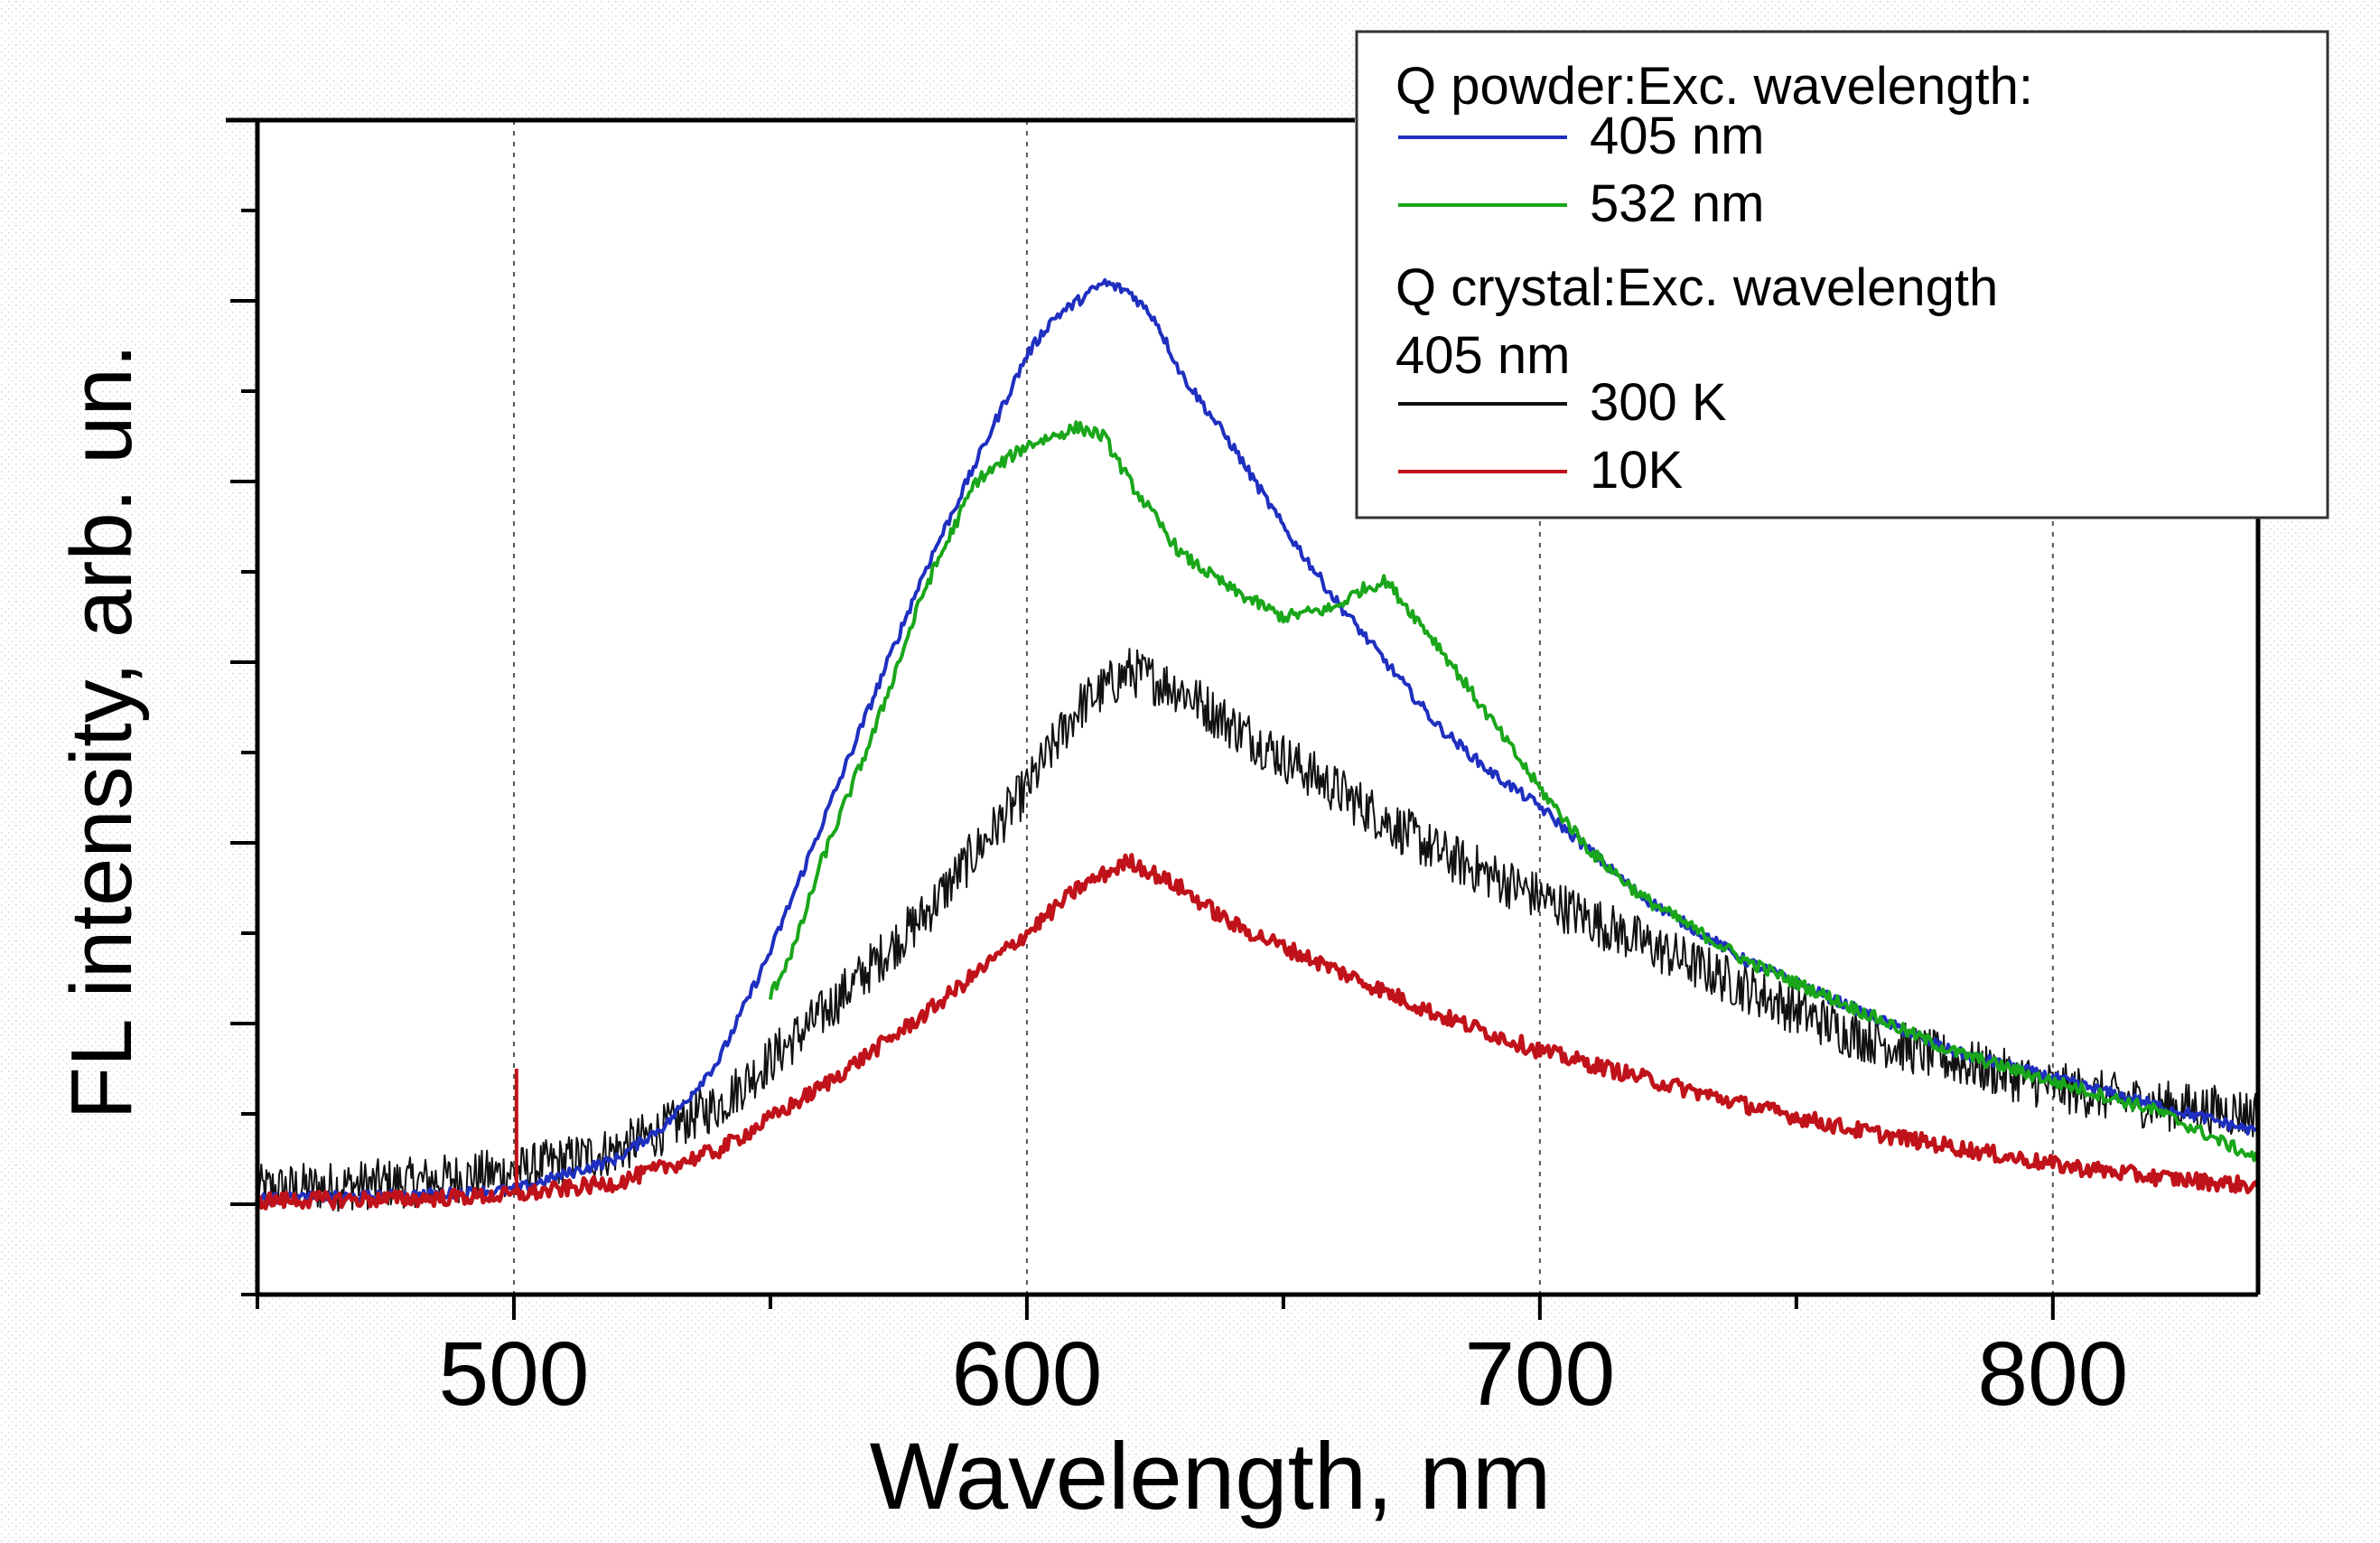  What do you see at coordinates (1482, 355) in the screenshot?
I see `legend-header-crystal-sub: 405 nm` at bounding box center [1482, 355].